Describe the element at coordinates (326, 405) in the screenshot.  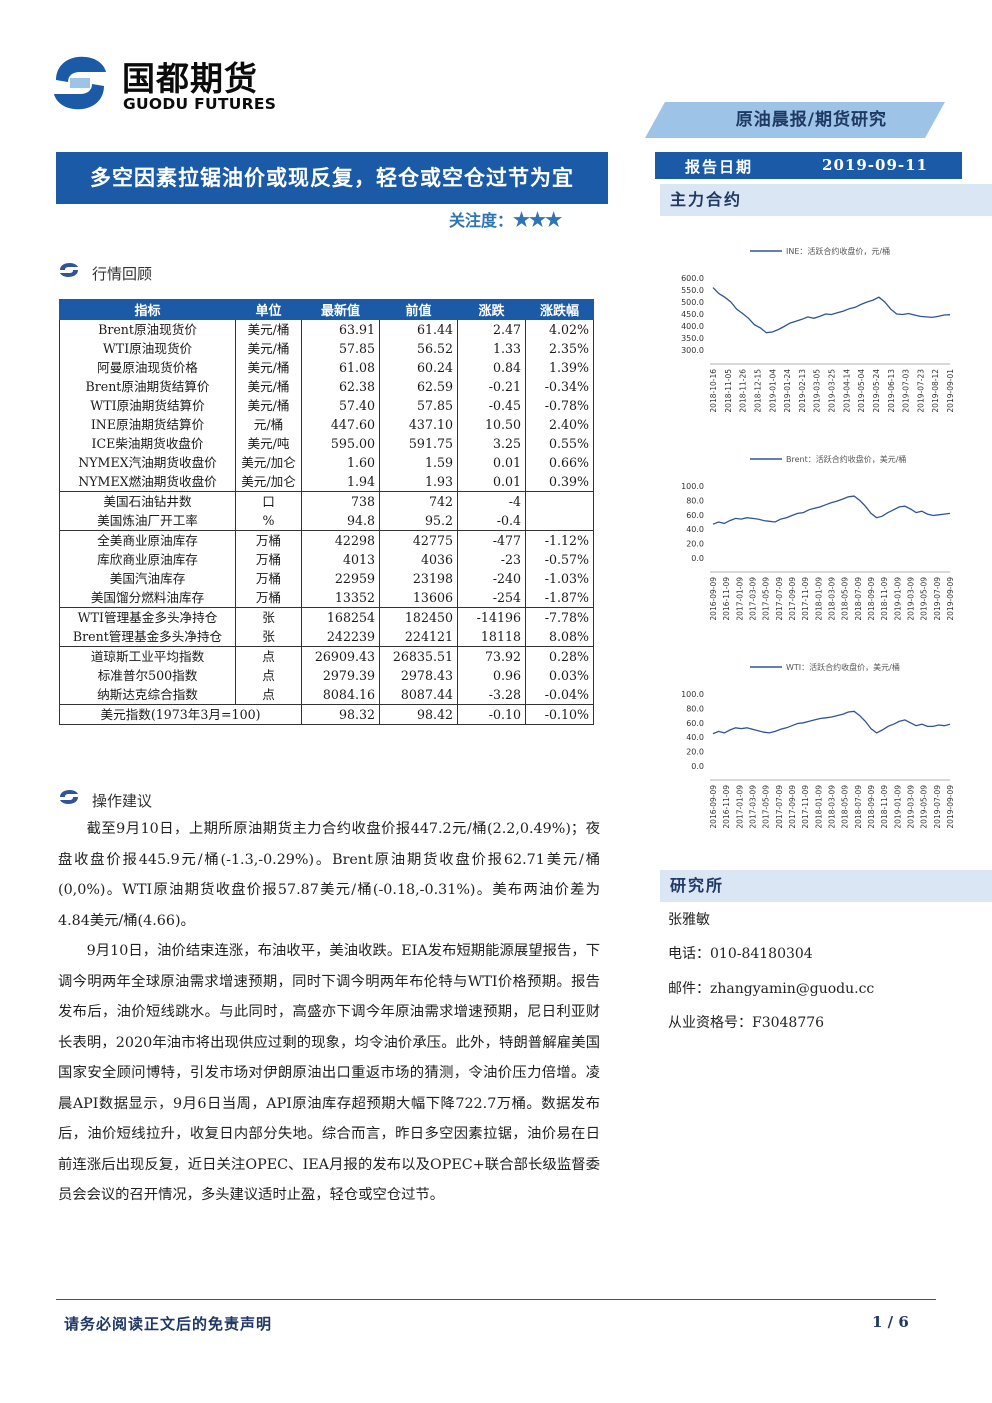
I see `table-row: WTI原油期货结算价 美元/桶 57.40 57.85 -0.45 -0.78%` at that location.